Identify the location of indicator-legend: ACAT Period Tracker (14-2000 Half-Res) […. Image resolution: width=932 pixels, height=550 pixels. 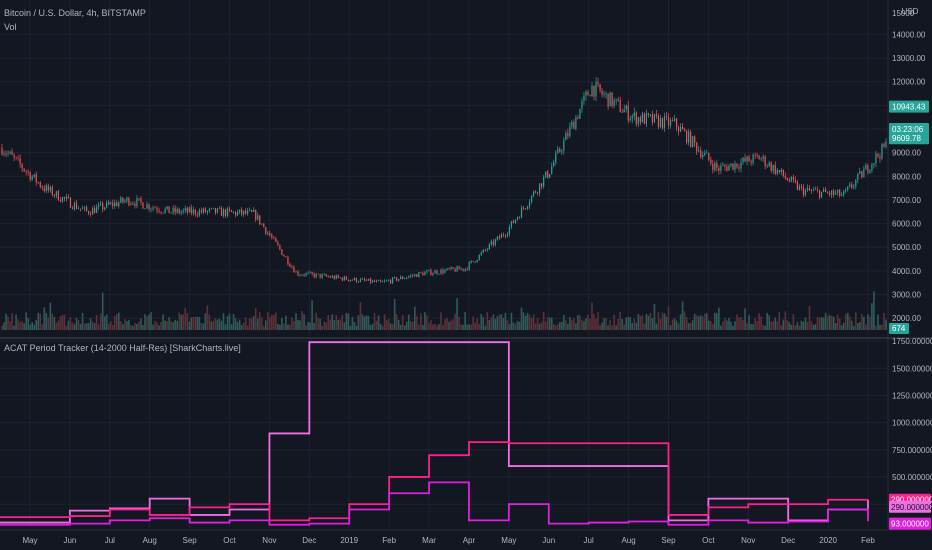
(122, 348).